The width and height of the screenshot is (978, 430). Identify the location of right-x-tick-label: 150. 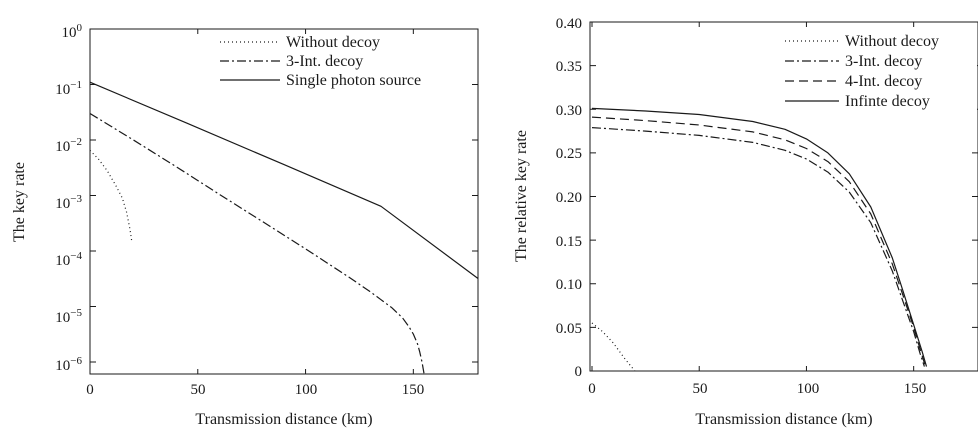
(915, 389).